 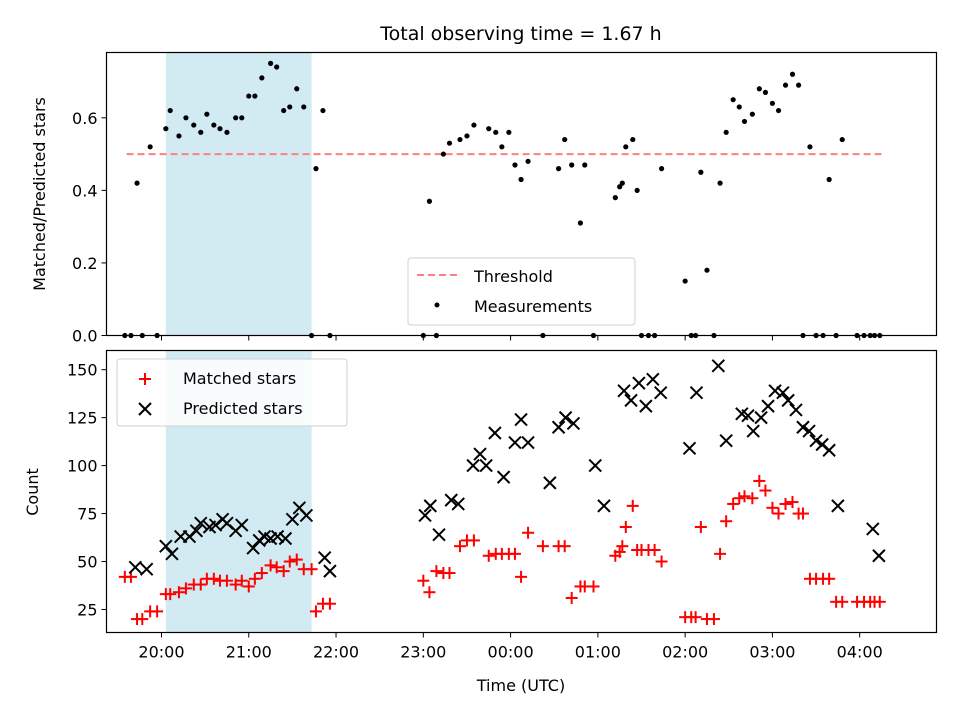 I want to click on x-tick-label: 20:00, so click(x=161, y=652).